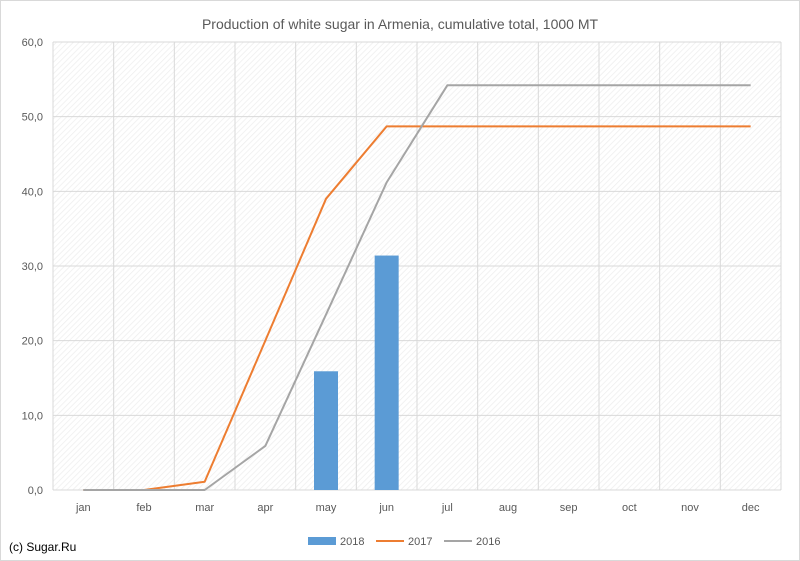 Image resolution: width=800 pixels, height=561 pixels. I want to click on x-tick-label: jan, so click(83, 508).